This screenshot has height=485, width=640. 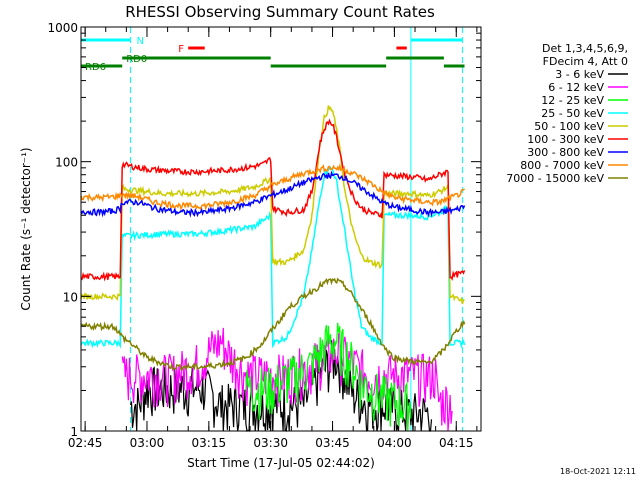 I want to click on x-tick-label: 02:45, so click(x=85, y=443).